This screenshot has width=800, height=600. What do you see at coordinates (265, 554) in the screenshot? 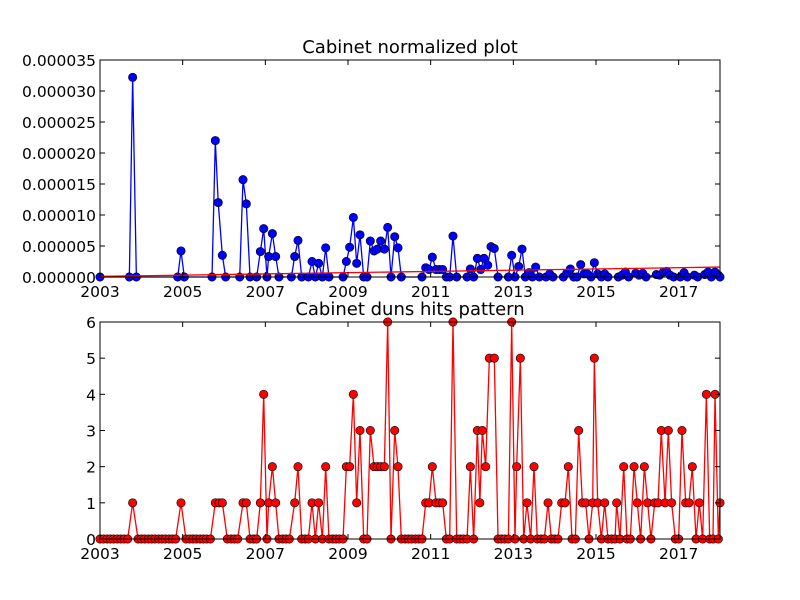
I see `bottom-xtick-label: 2007` at bounding box center [265, 554].